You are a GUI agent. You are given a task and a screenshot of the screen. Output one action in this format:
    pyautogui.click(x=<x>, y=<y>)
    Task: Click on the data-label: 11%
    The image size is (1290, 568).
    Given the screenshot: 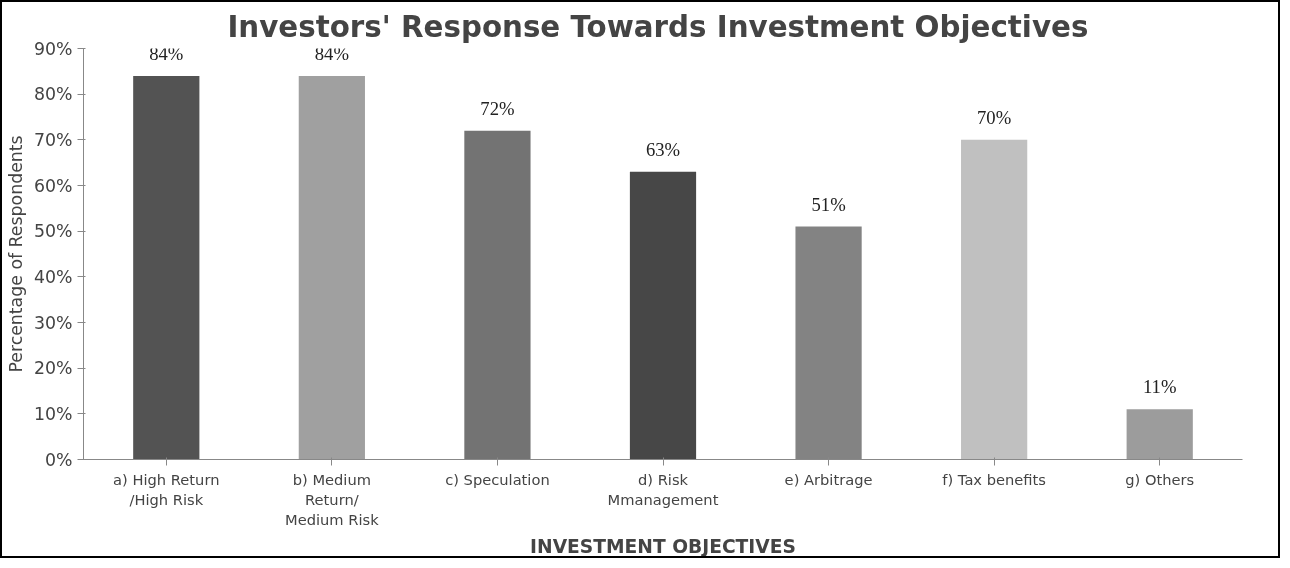 What is the action you would take?
    pyautogui.click(x=1159, y=387)
    